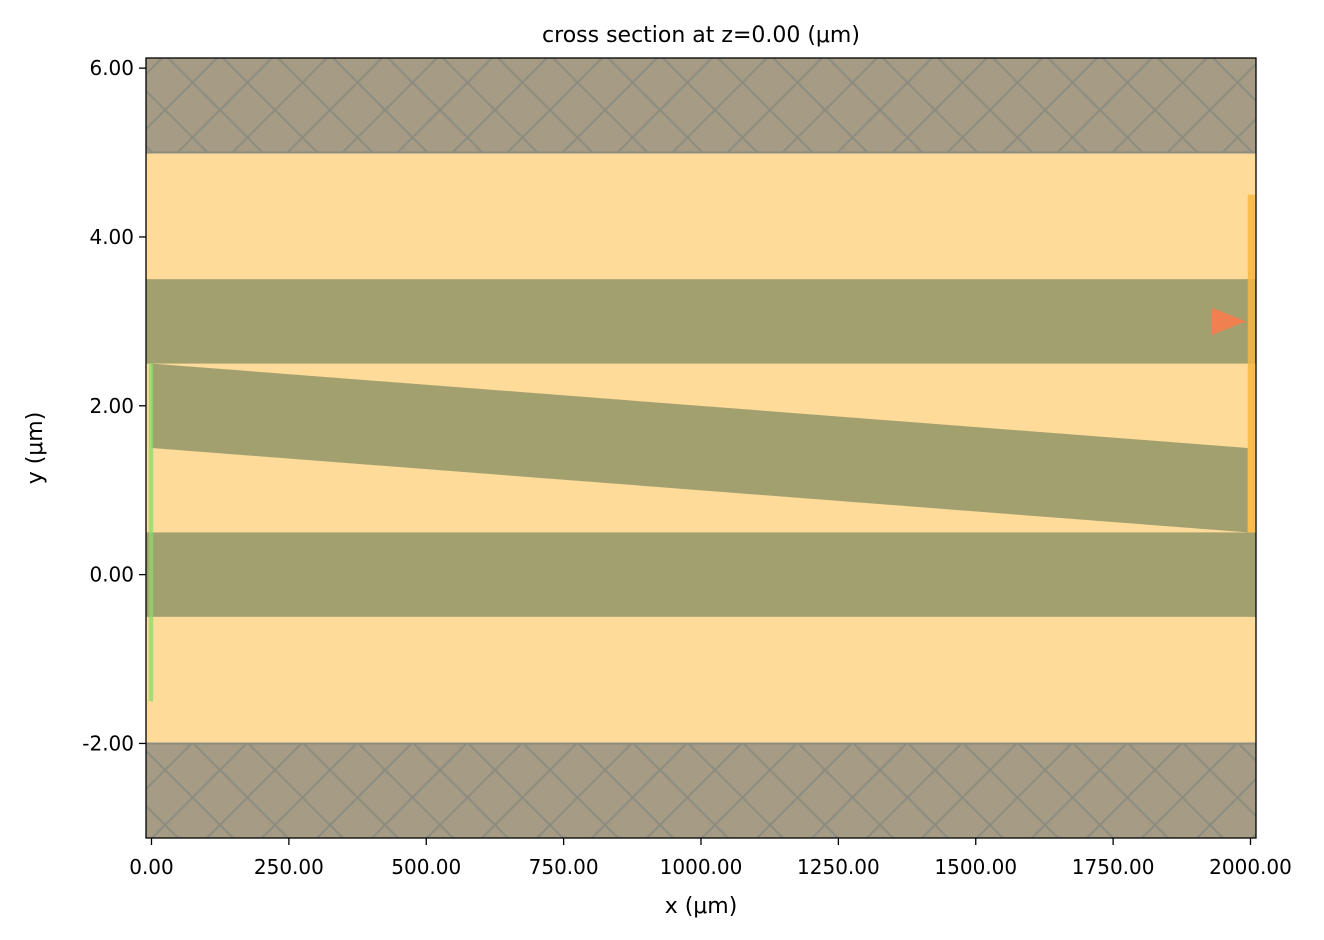  I want to click on y-tick-label: 4.00, so click(111, 237).